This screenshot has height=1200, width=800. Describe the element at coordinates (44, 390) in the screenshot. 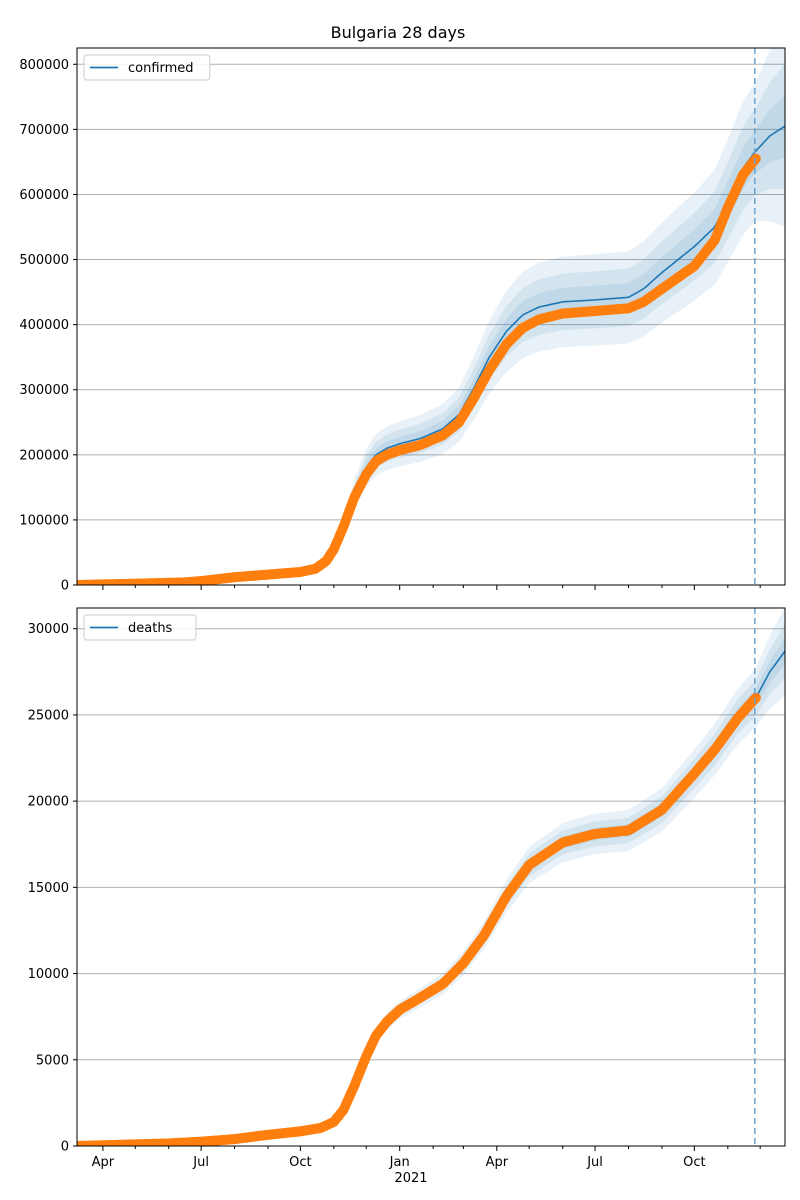

I see `y-tick-label: 300000` at that location.